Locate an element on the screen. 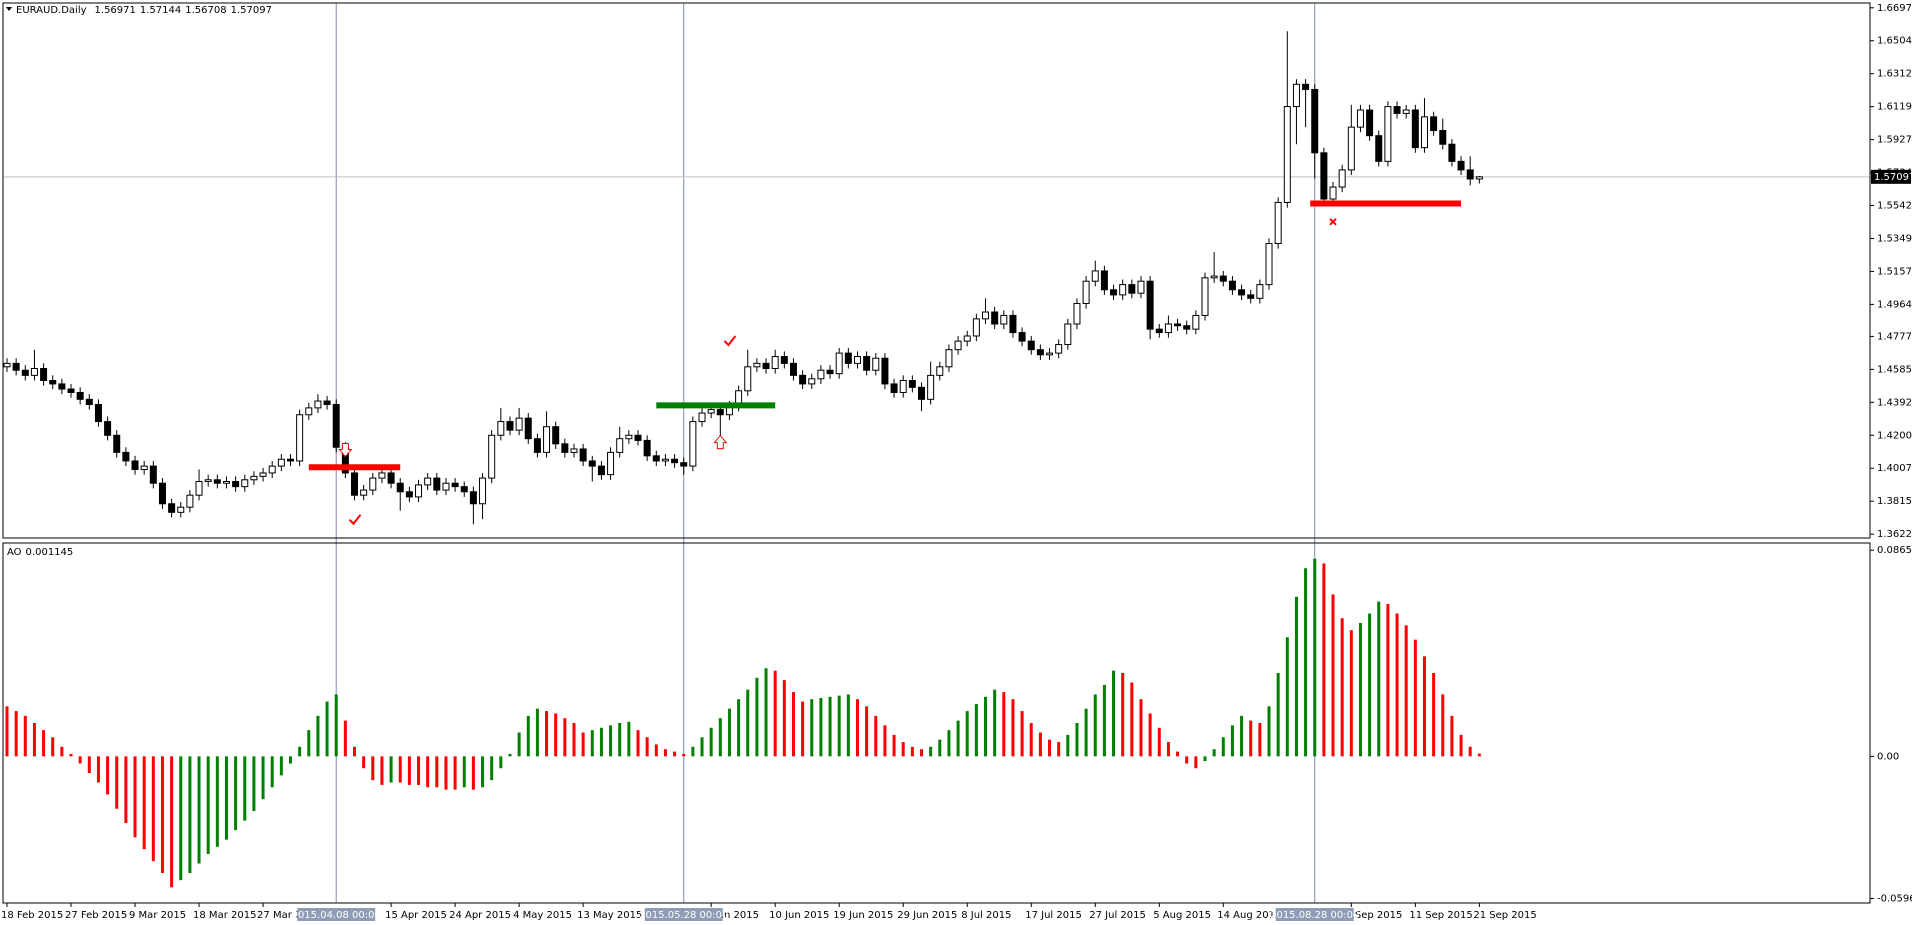 This screenshot has height=925, width=1912. menu-triangle is located at coordinates (9, 9).